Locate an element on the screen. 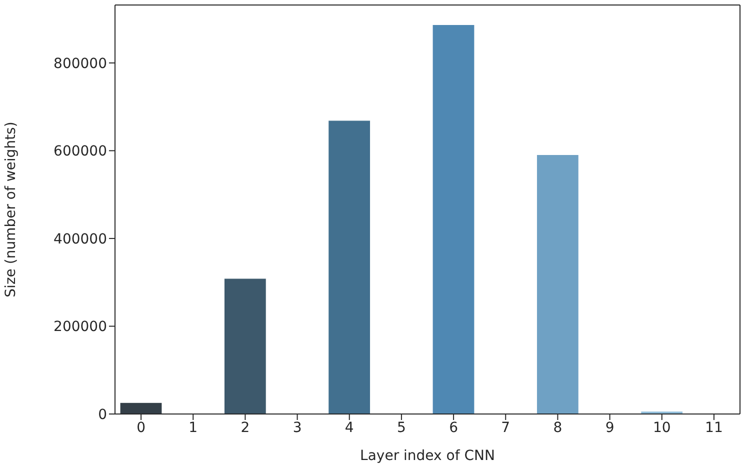 The height and width of the screenshot is (470, 743). x-tick-label: 9 is located at coordinates (609, 428).